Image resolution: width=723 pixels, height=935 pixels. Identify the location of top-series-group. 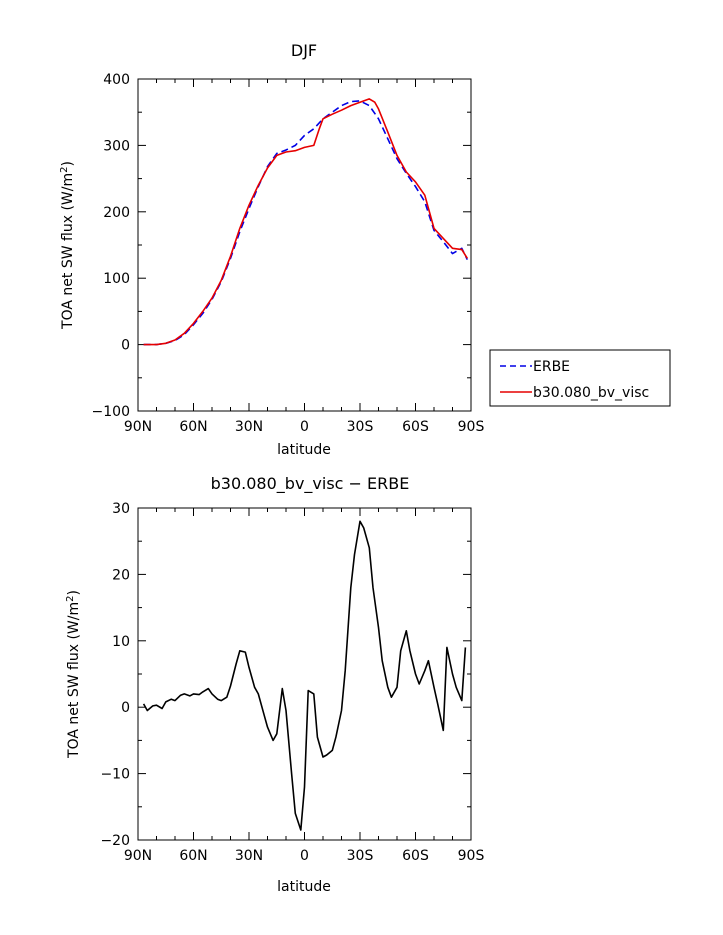
(306, 222).